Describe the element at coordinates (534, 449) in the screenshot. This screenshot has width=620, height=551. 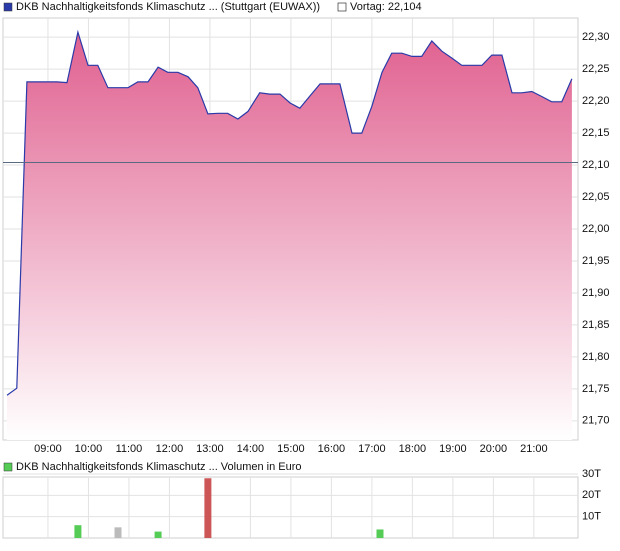
I see `x-tick-label: 21:00` at that location.